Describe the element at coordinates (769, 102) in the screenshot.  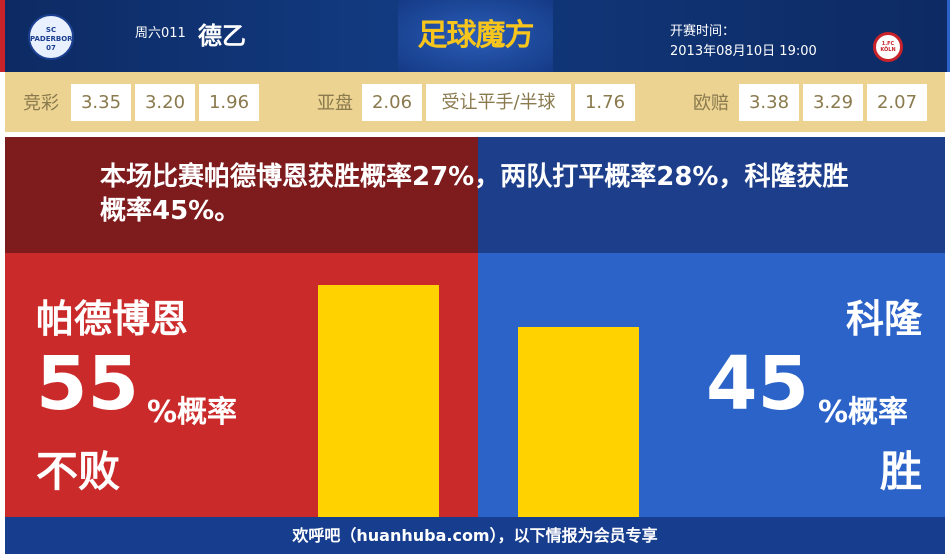
I see `oupei-odd: 3.38` at that location.